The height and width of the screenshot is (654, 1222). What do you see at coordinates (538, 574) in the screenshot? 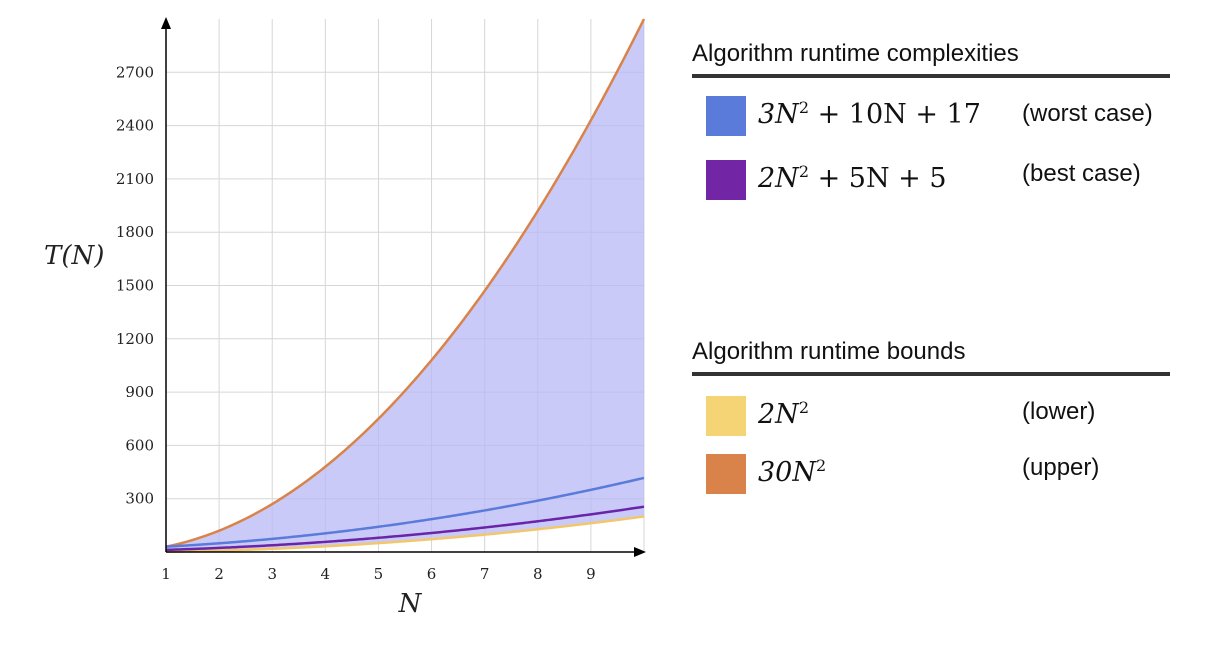
I see `x-tick-label: 8` at bounding box center [538, 574].